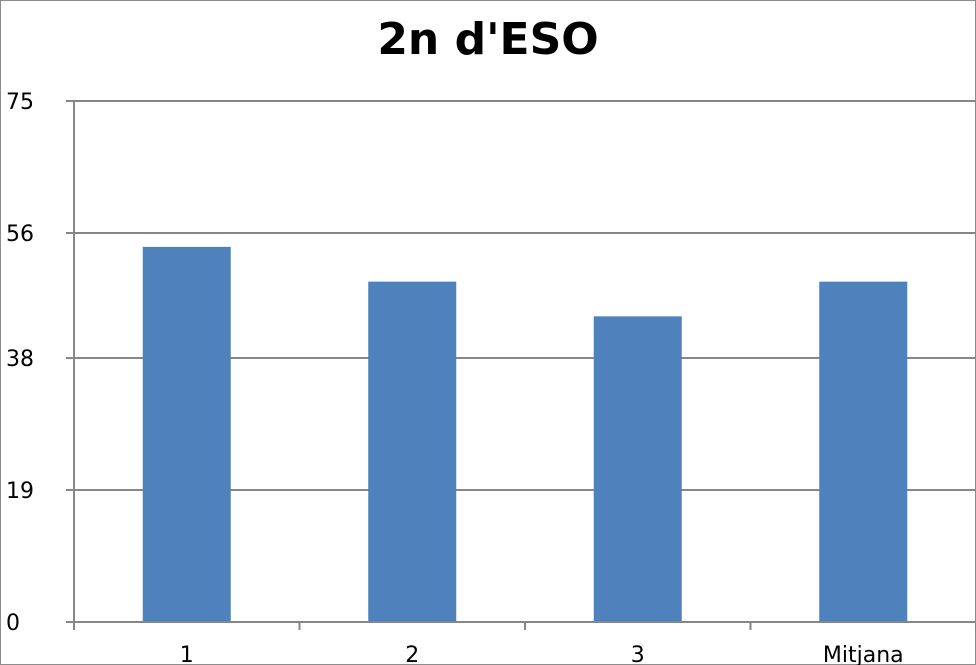 The image size is (976, 665). What do you see at coordinates (20, 359) in the screenshot?
I see `y-tick-label: 38` at bounding box center [20, 359].